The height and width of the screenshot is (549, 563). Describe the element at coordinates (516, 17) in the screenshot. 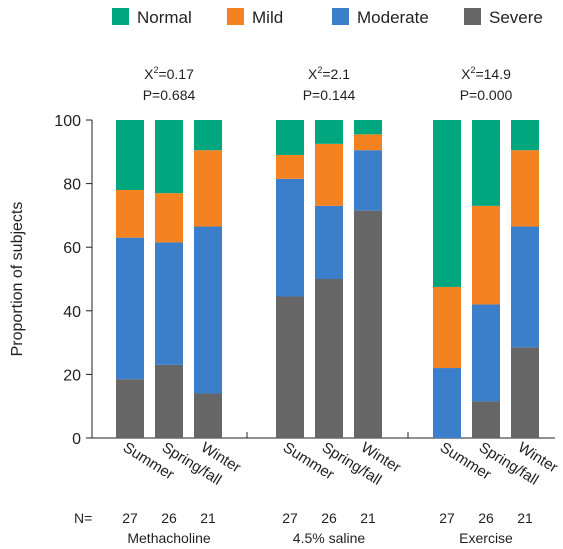

I see `legend-label-severe: Severe` at that location.